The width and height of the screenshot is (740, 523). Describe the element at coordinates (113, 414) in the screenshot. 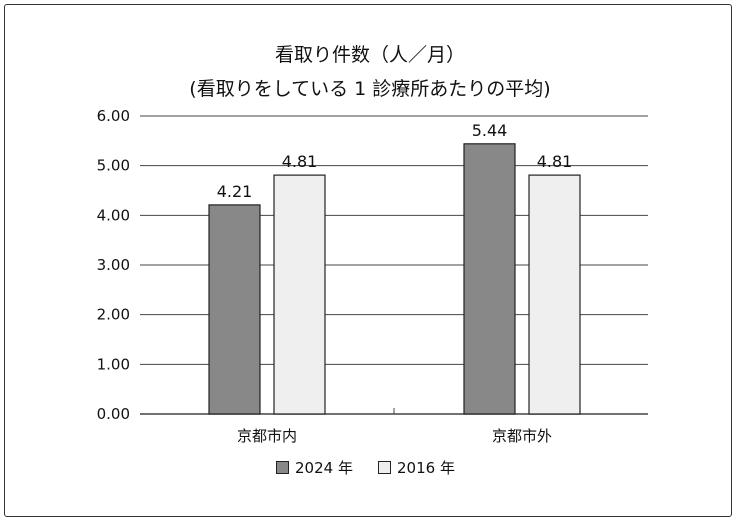

I see `y-tick-label: 0.00` at that location.